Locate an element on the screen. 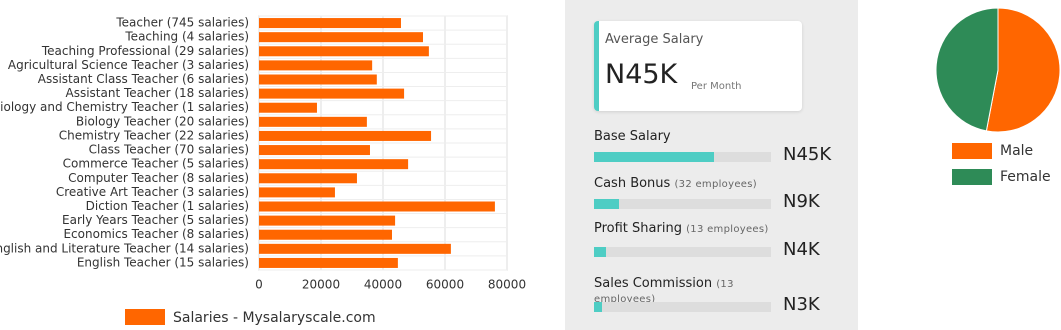 The height and width of the screenshot is (330, 1061). item-label: Cash Bonus (32 employees) is located at coordinates (681, 184).